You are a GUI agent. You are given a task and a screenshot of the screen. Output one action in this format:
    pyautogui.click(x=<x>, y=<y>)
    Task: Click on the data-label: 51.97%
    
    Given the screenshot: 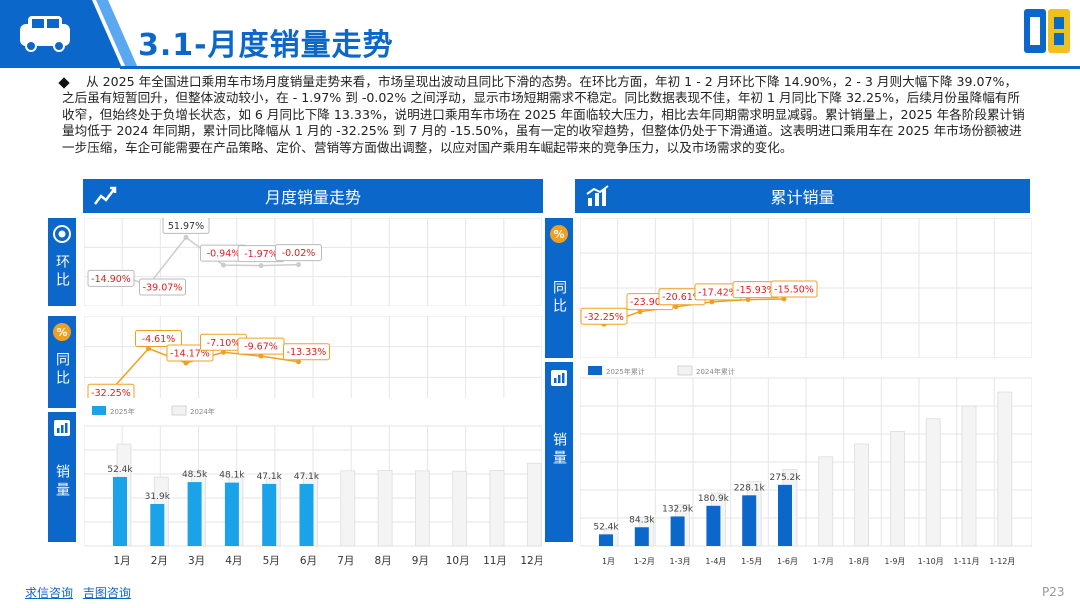 What is the action you would take?
    pyautogui.click(x=186, y=226)
    